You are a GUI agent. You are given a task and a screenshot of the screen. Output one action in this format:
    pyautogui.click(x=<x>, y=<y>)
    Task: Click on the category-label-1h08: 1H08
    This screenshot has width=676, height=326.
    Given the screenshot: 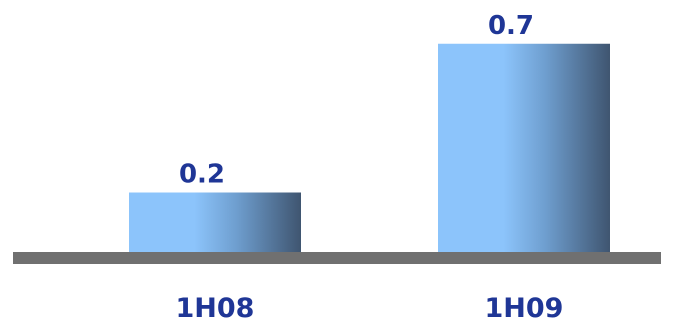 What is the action you would take?
    pyautogui.click(x=215, y=308)
    